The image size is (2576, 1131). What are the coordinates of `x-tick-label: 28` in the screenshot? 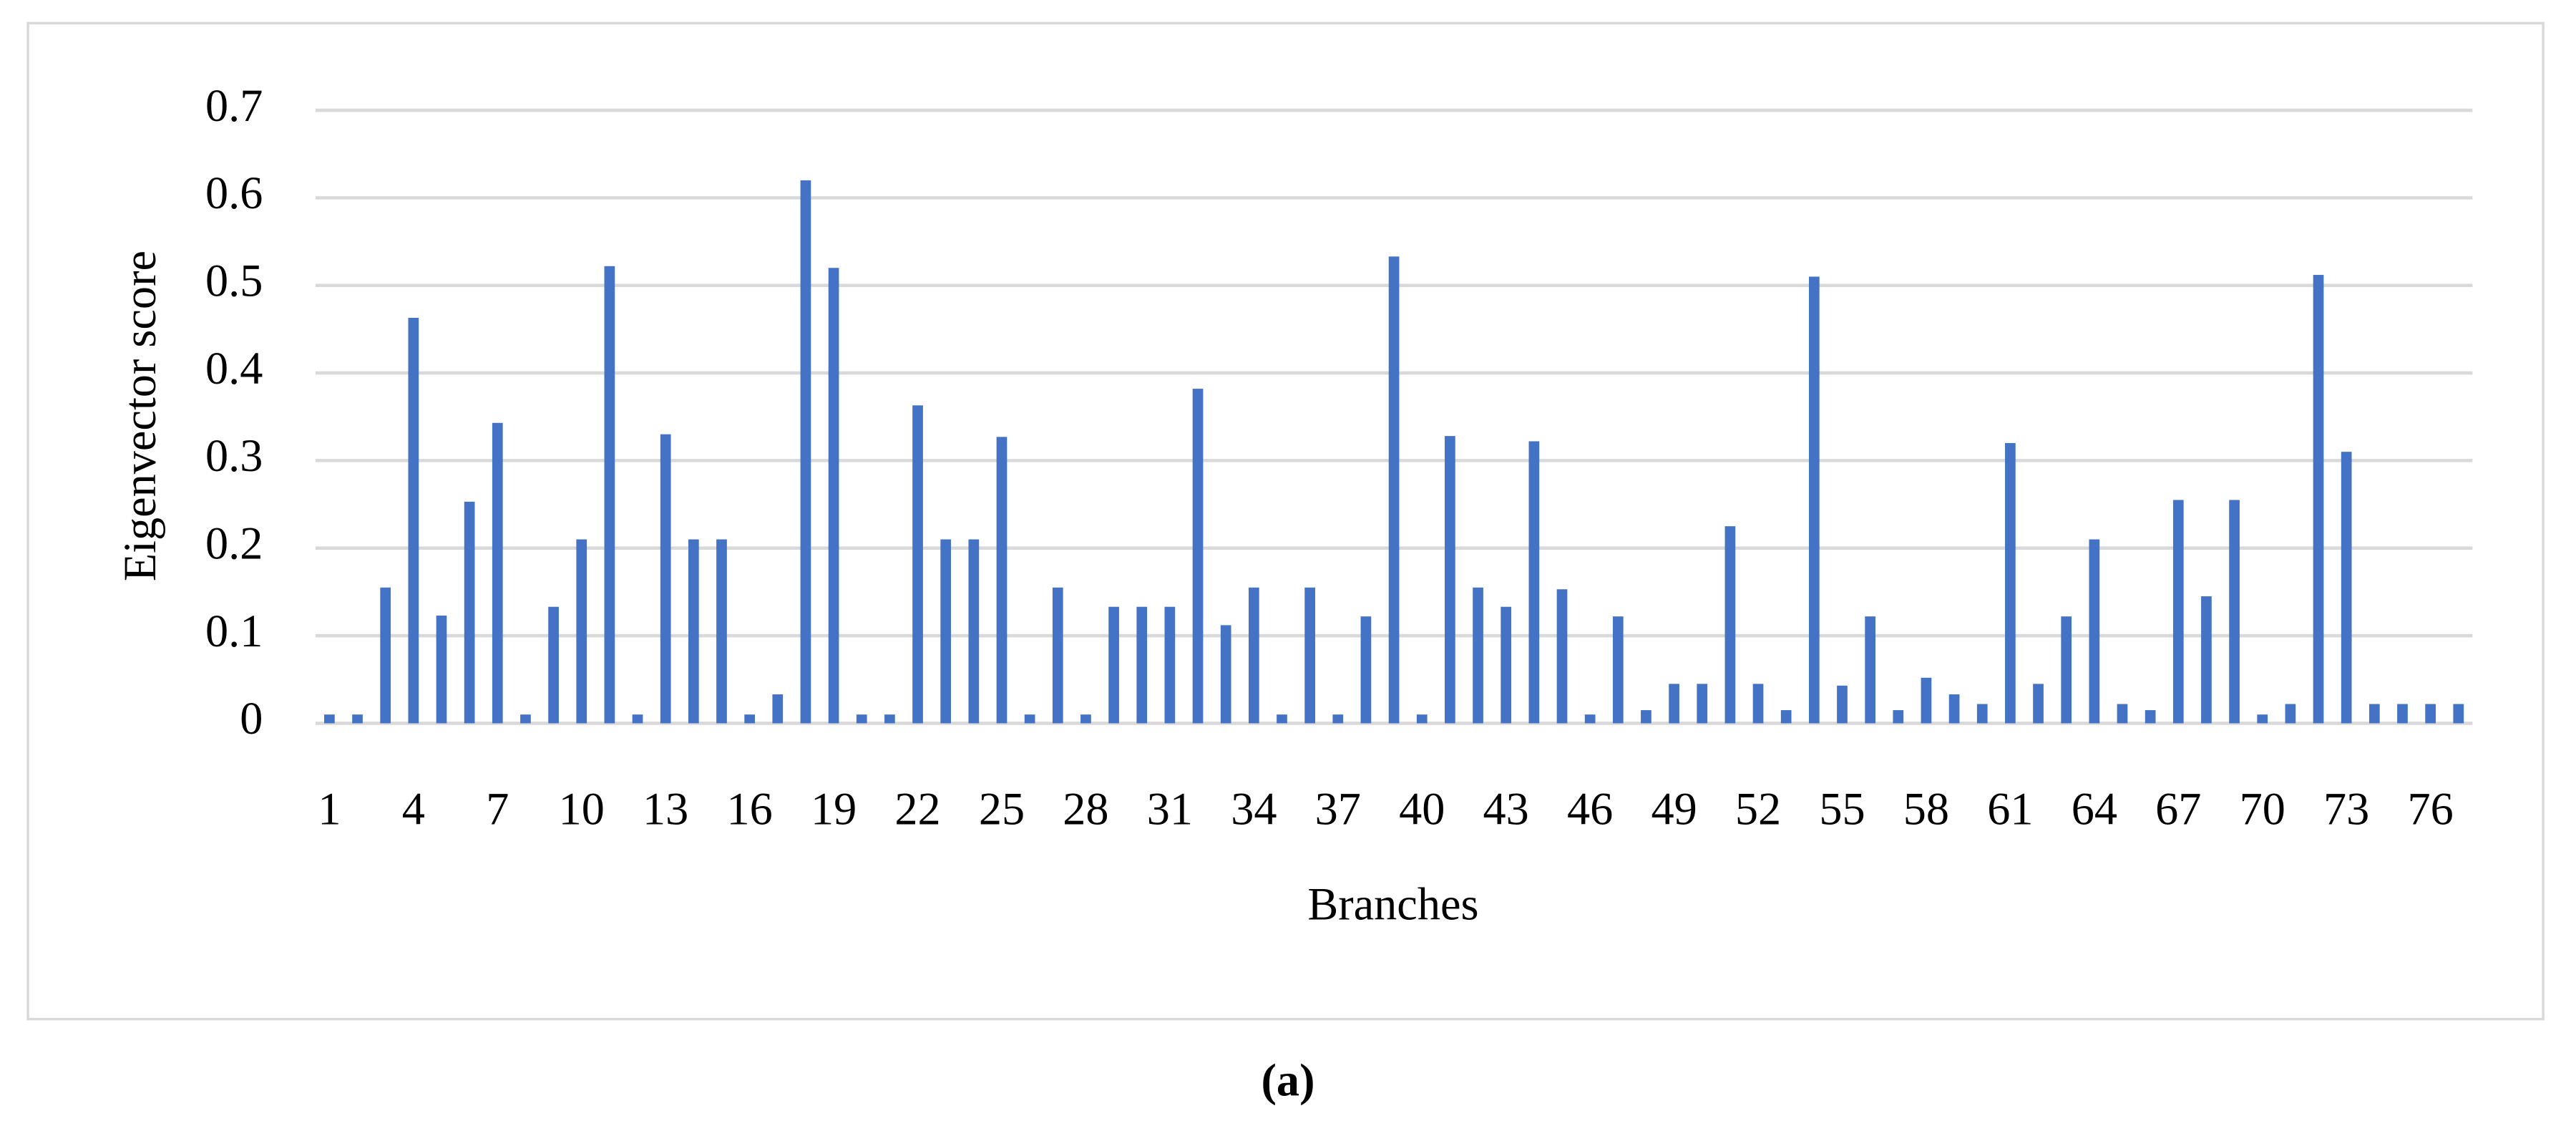 It's located at (1085, 808).